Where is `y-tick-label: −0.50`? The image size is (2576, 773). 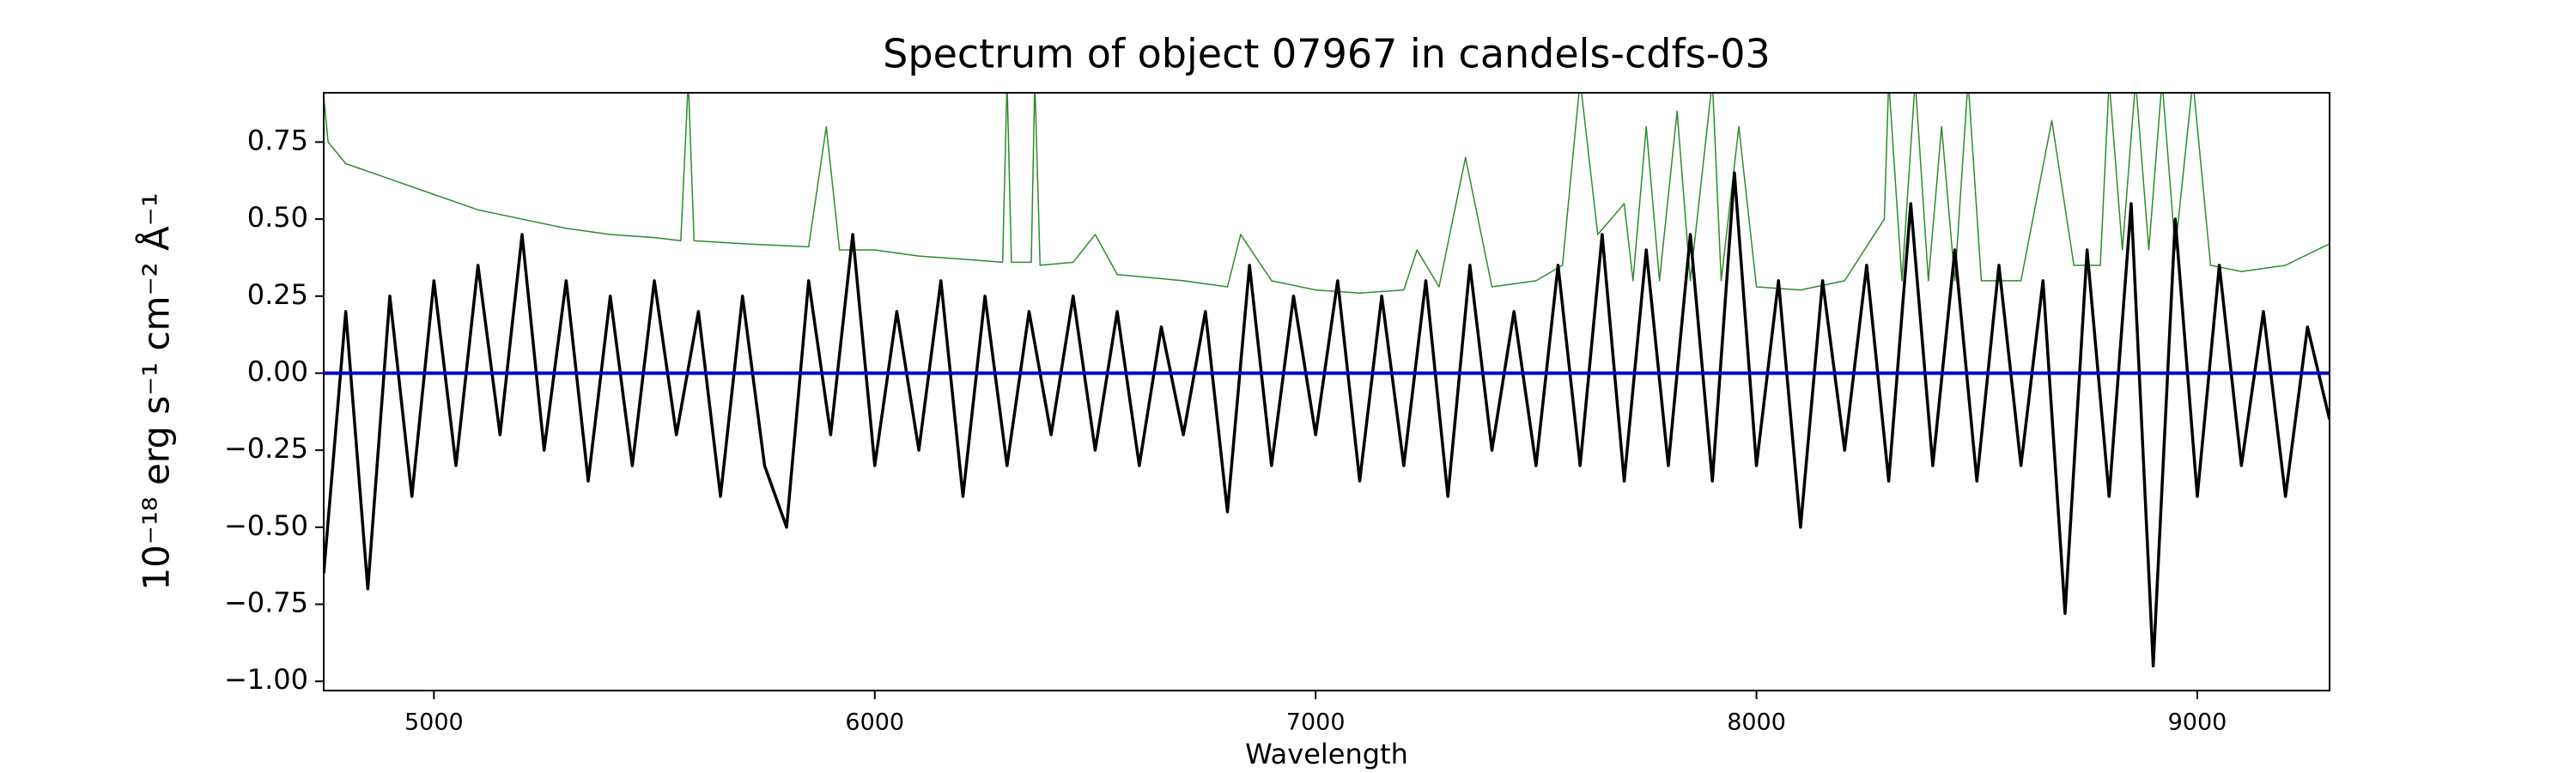 y-tick-label: −0.50 is located at coordinates (266, 525).